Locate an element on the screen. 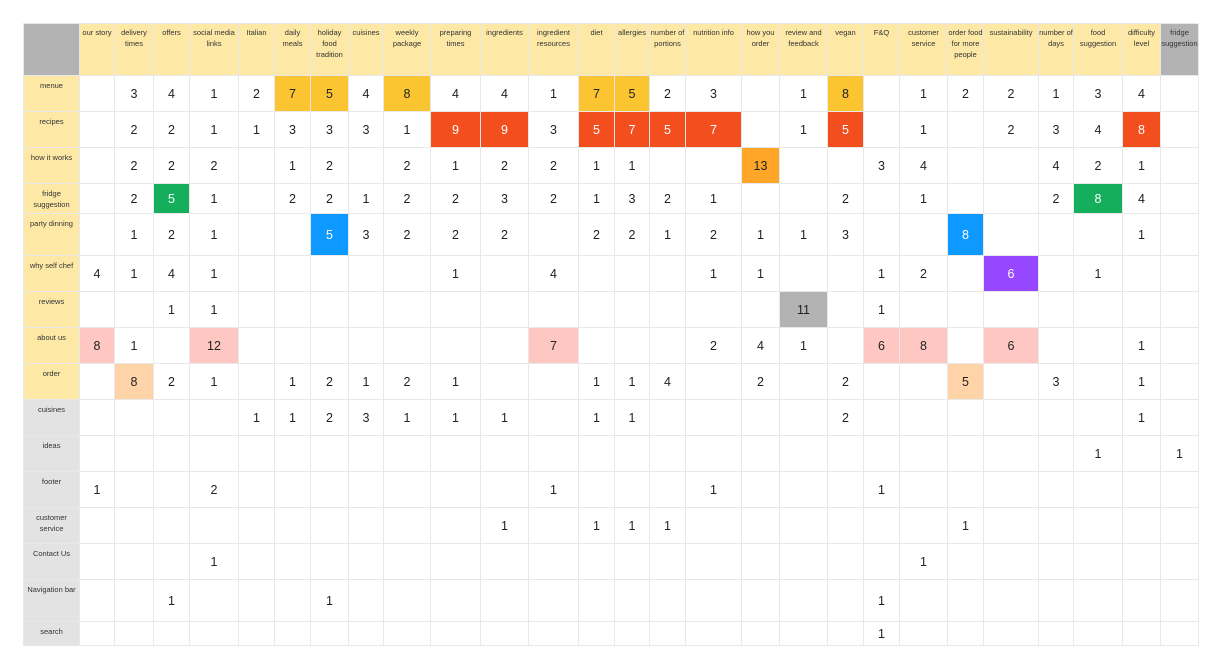  row-header-footer: footer is located at coordinates (51, 489).